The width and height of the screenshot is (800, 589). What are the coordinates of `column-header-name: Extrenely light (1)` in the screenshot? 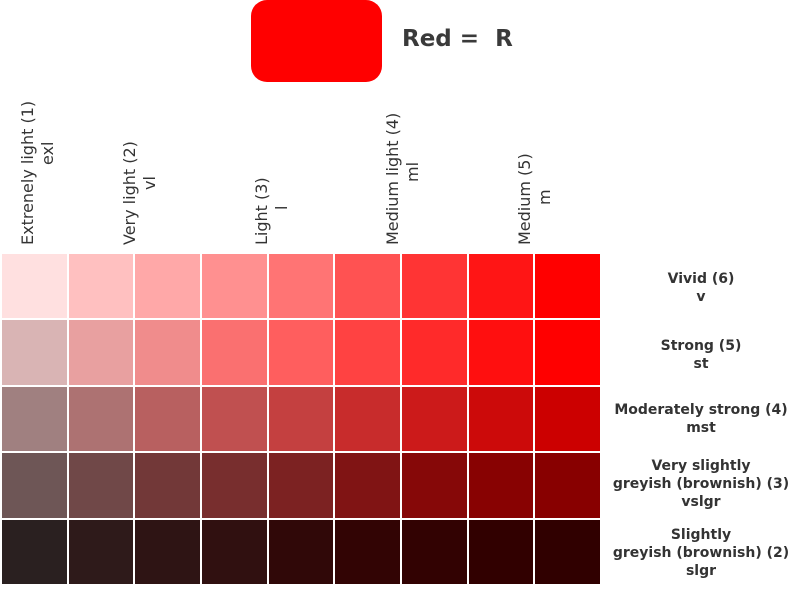 It's located at (27, 172).